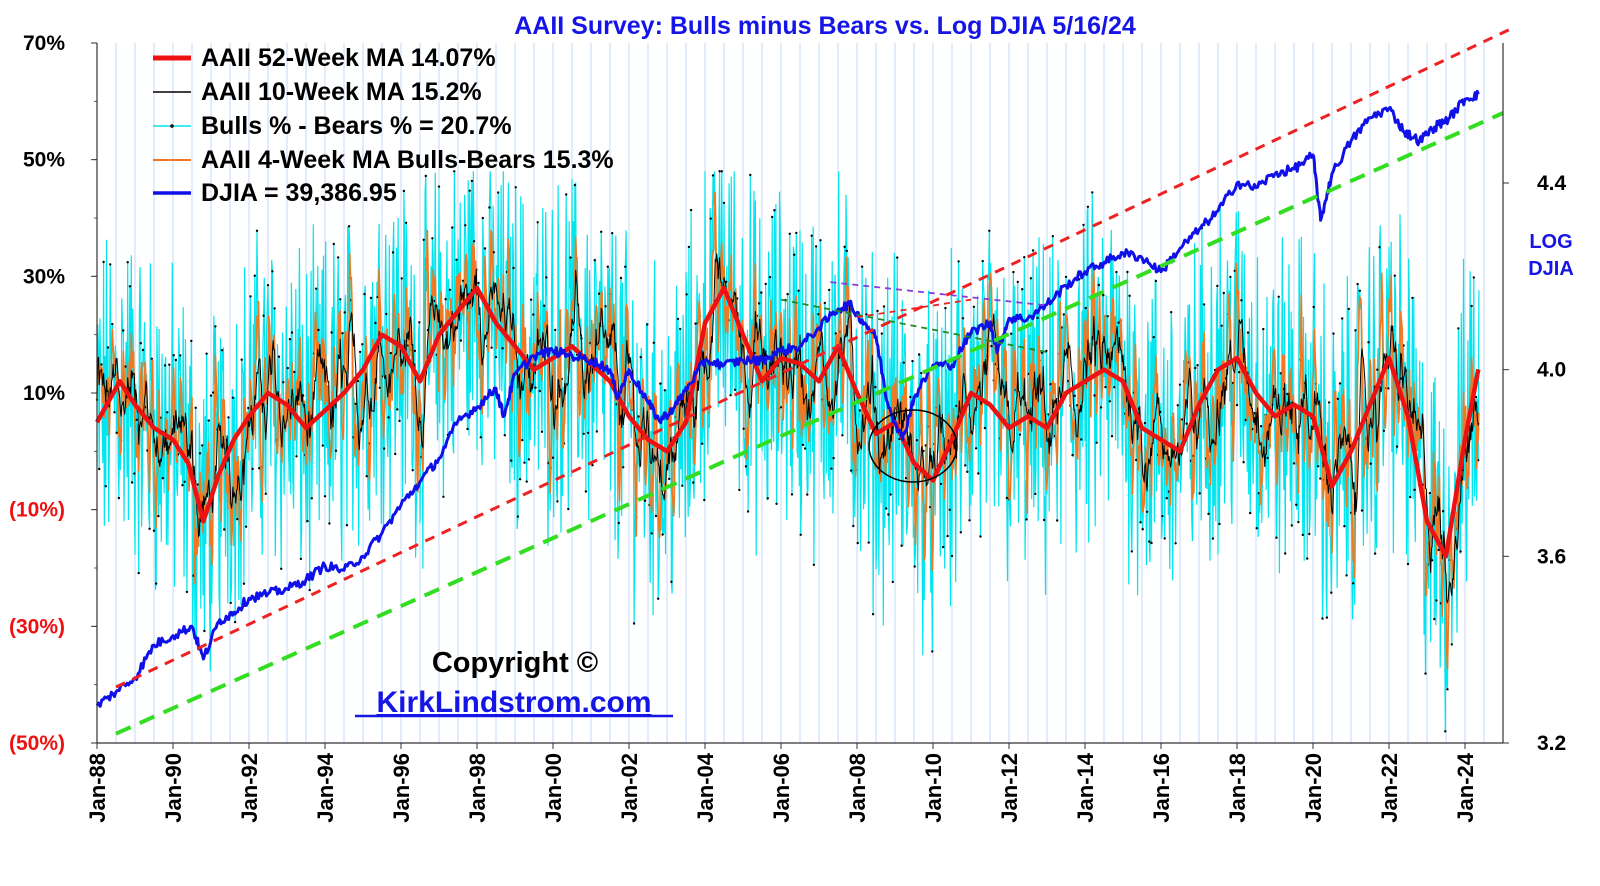 The width and height of the screenshot is (1600, 886). I want to click on legend-label-djia: DJIA = 39,386.95, so click(299, 193).